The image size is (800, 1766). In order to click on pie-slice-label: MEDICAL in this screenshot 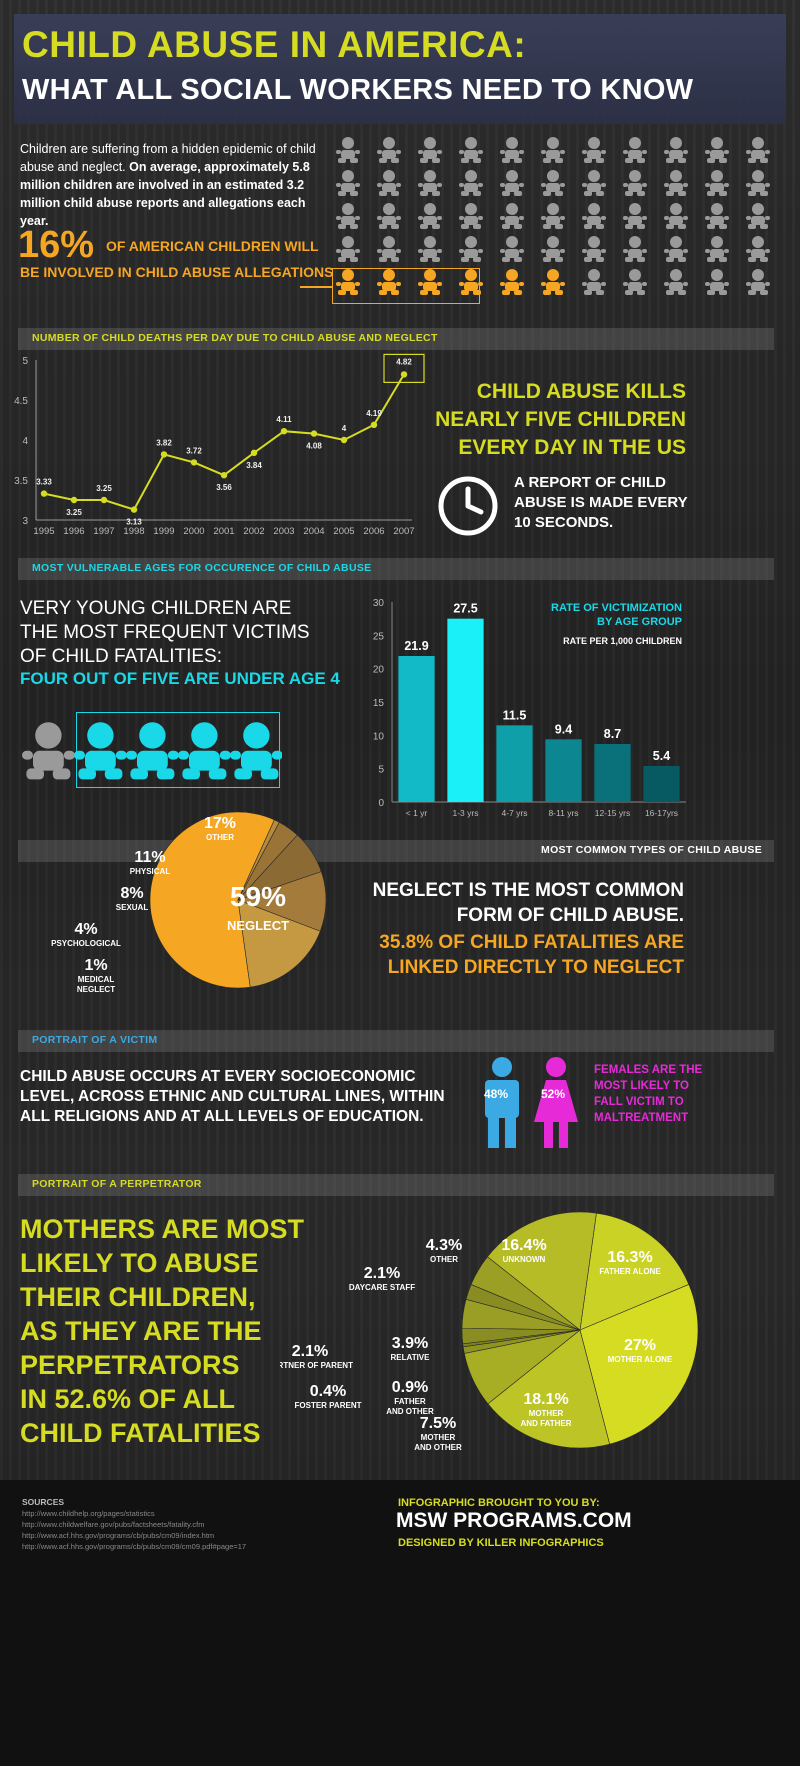, I will do `click(96, 979)`.